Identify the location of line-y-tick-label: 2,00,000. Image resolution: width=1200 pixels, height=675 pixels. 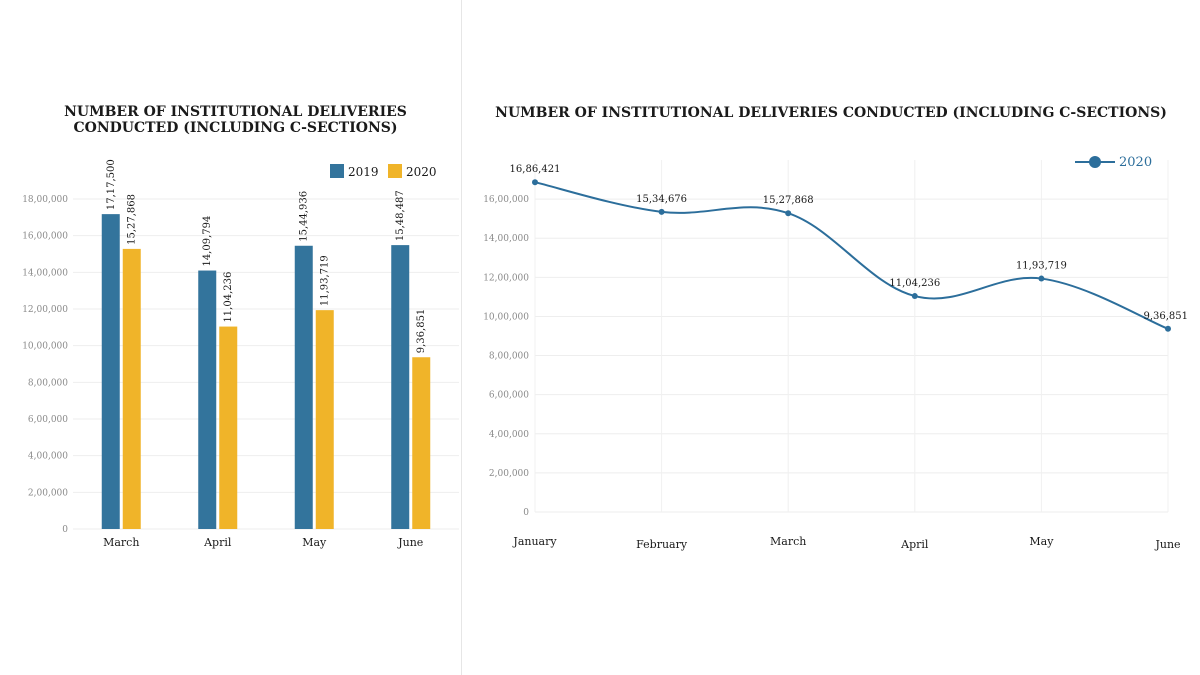
(509, 474).